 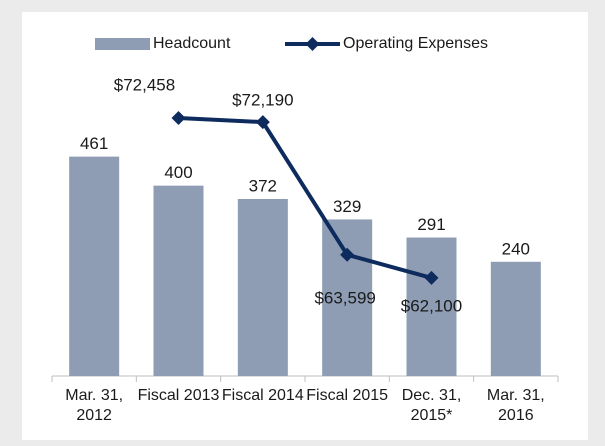 I want to click on legend-label: Headcount, so click(x=192, y=43).